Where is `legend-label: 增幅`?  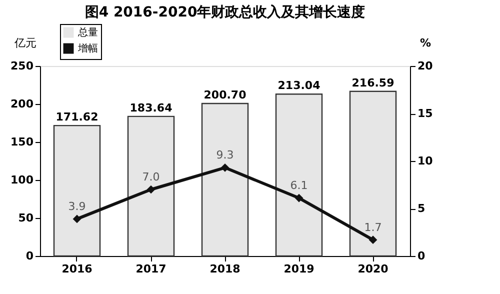
legend-label: 增幅 is located at coordinates (87, 48).